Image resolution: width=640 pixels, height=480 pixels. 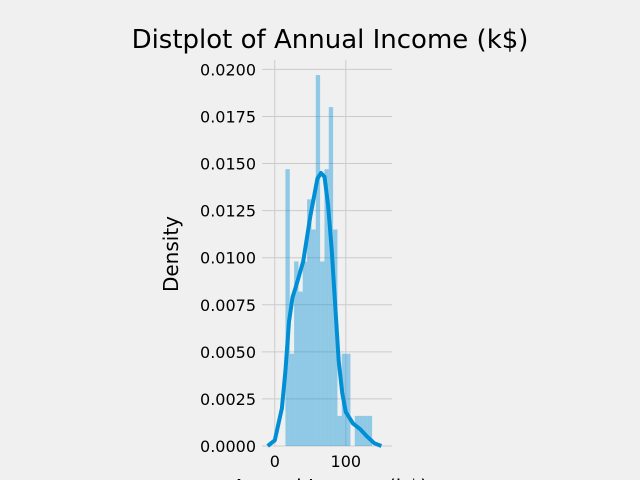 What do you see at coordinates (228, 258) in the screenshot?
I see `y-tick-label: 0.0100` at bounding box center [228, 258].